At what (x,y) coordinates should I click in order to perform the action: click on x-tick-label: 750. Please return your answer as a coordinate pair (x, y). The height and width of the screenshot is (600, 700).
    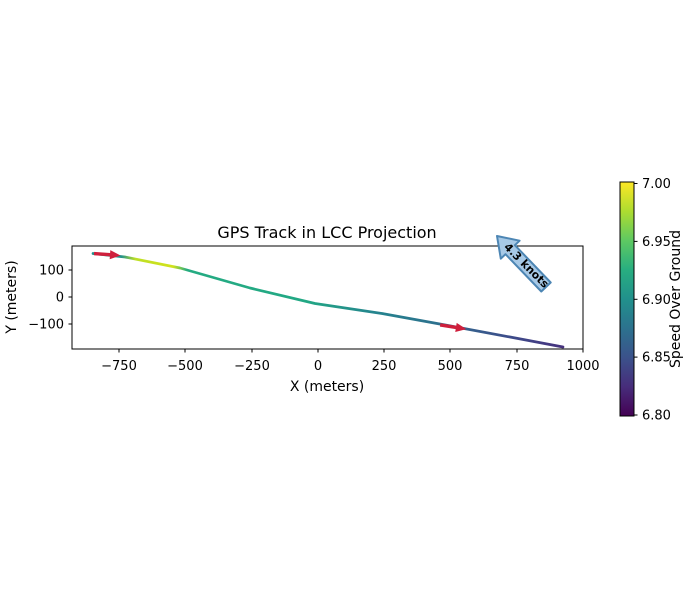
    Looking at the image, I should click on (517, 366).